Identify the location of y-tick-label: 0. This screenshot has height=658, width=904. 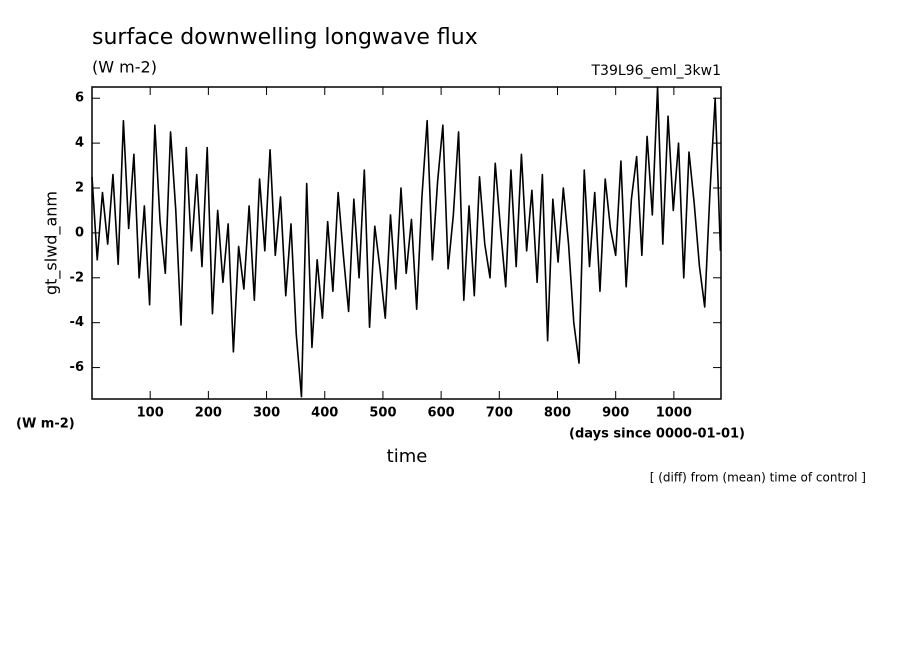
(79, 232).